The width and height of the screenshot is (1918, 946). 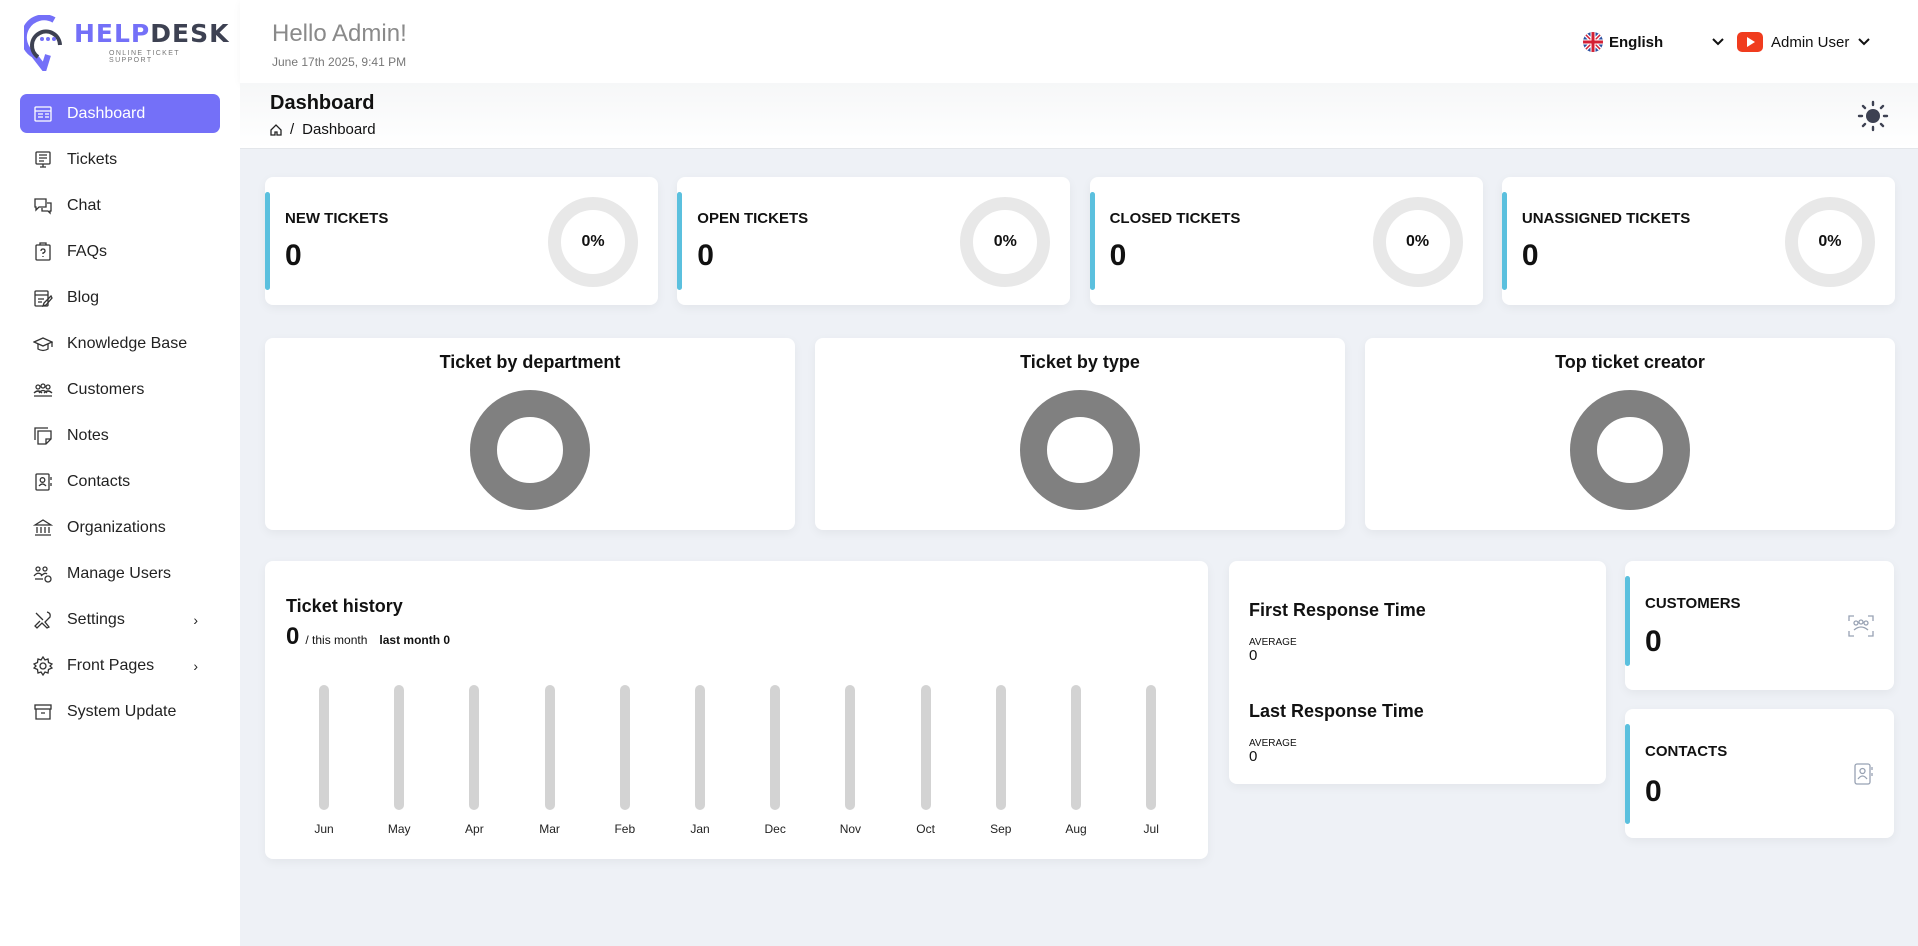 What do you see at coordinates (474, 829) in the screenshot?
I see `history-tick-label: Apr` at bounding box center [474, 829].